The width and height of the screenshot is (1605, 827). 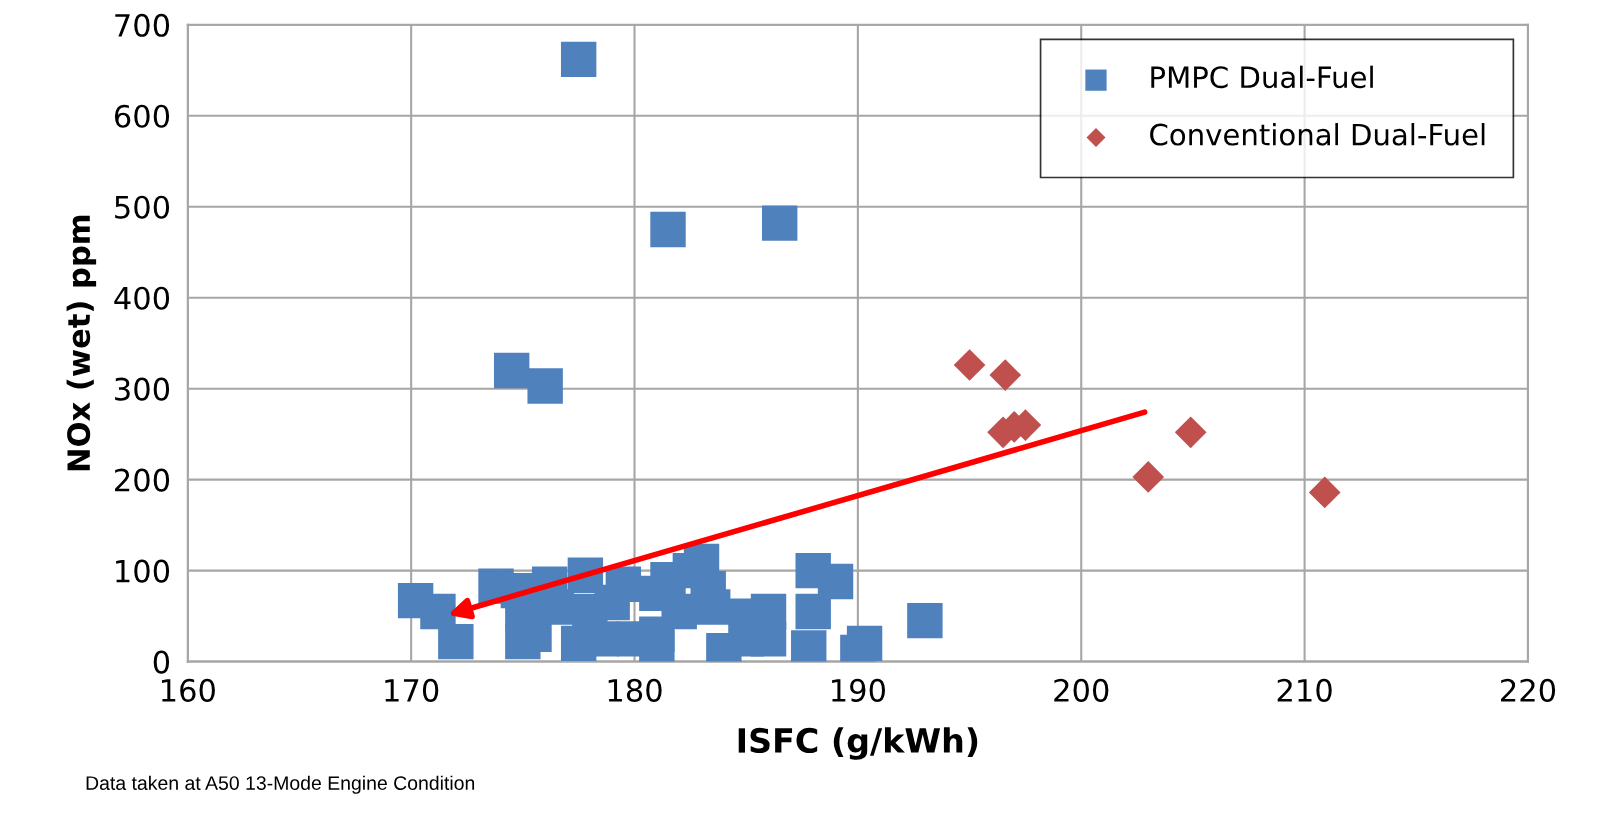 What do you see at coordinates (858, 743) in the screenshot?
I see `x-axis-title: ISFC (g/kWh)` at bounding box center [858, 743].